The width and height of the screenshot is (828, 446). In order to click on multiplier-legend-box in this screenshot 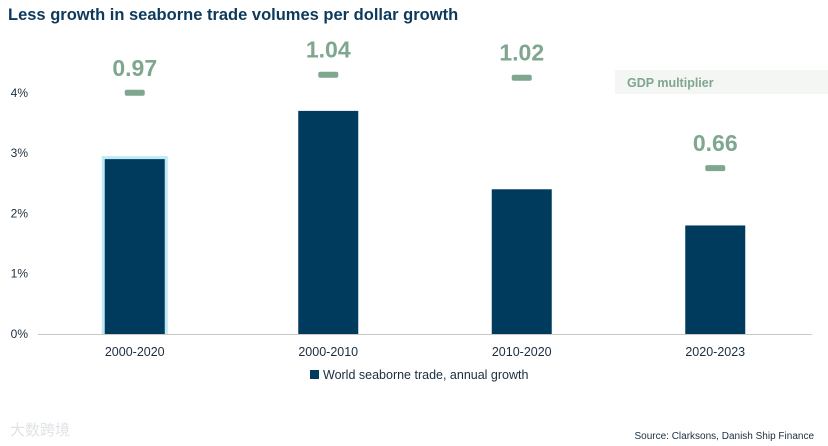, I will do `click(721, 82)`.